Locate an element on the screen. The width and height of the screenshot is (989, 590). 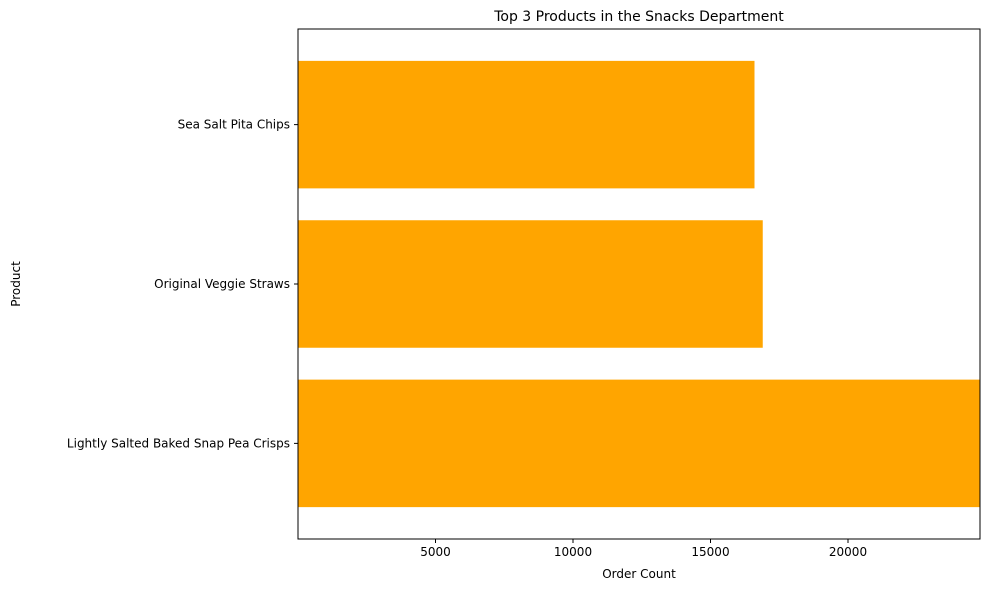
x-tick-label: 10000 is located at coordinates (573, 552).